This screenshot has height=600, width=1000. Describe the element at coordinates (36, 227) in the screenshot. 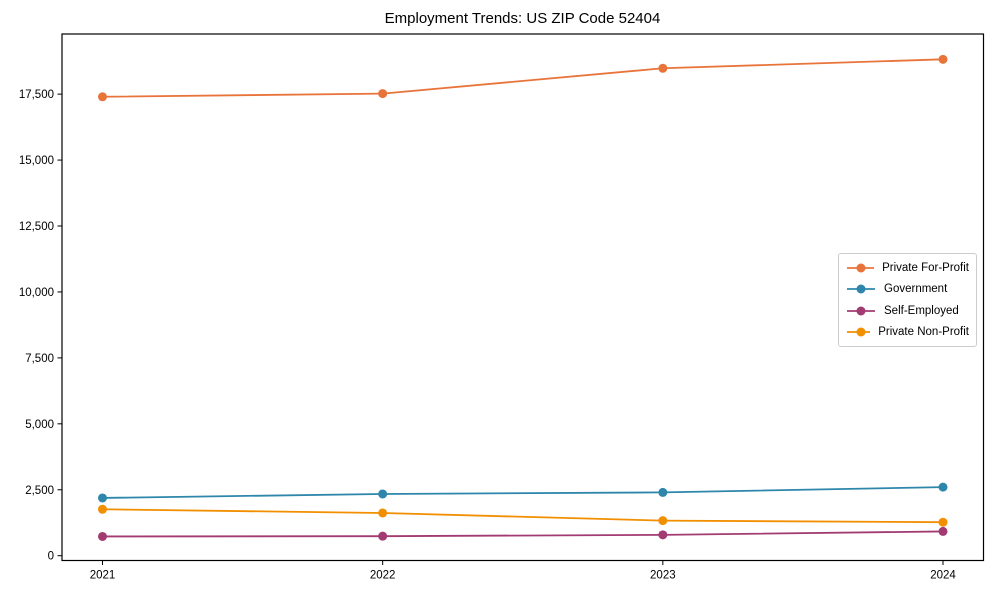

I see `y-axis-tick-label: 12,500` at that location.